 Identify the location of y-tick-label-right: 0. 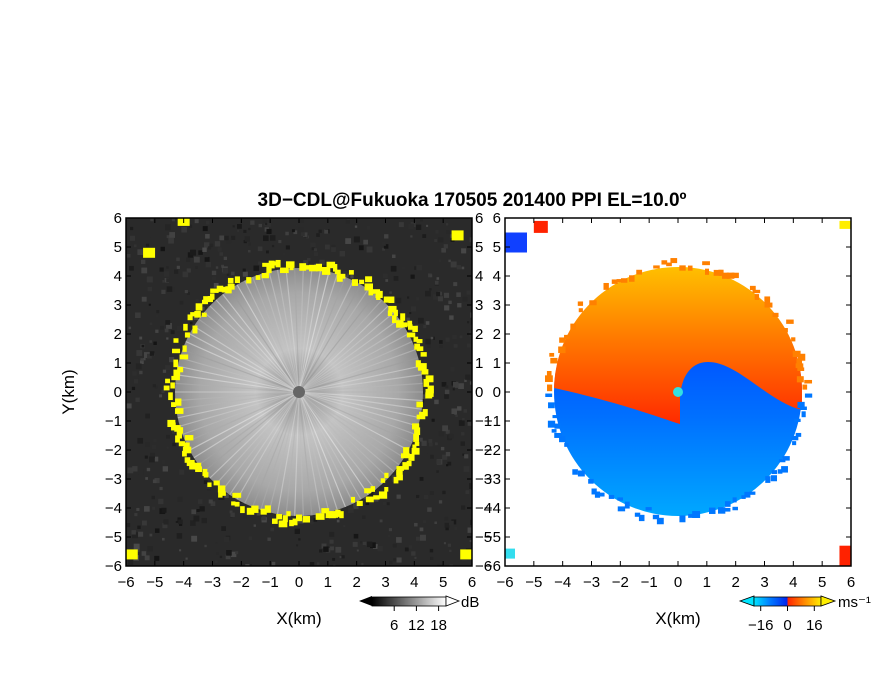
(479, 392).